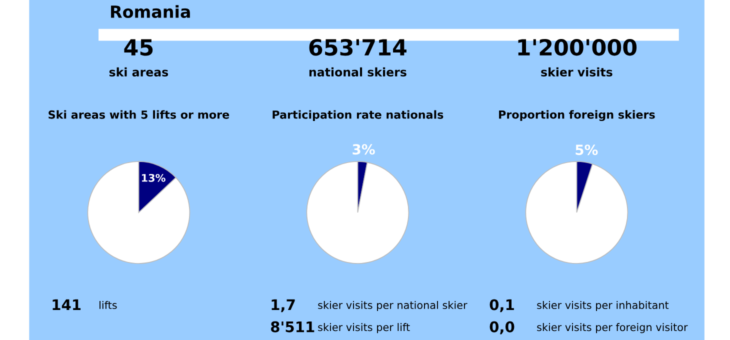  Describe the element at coordinates (577, 47) in the screenshot. I see `text: 1'200'000` at that location.